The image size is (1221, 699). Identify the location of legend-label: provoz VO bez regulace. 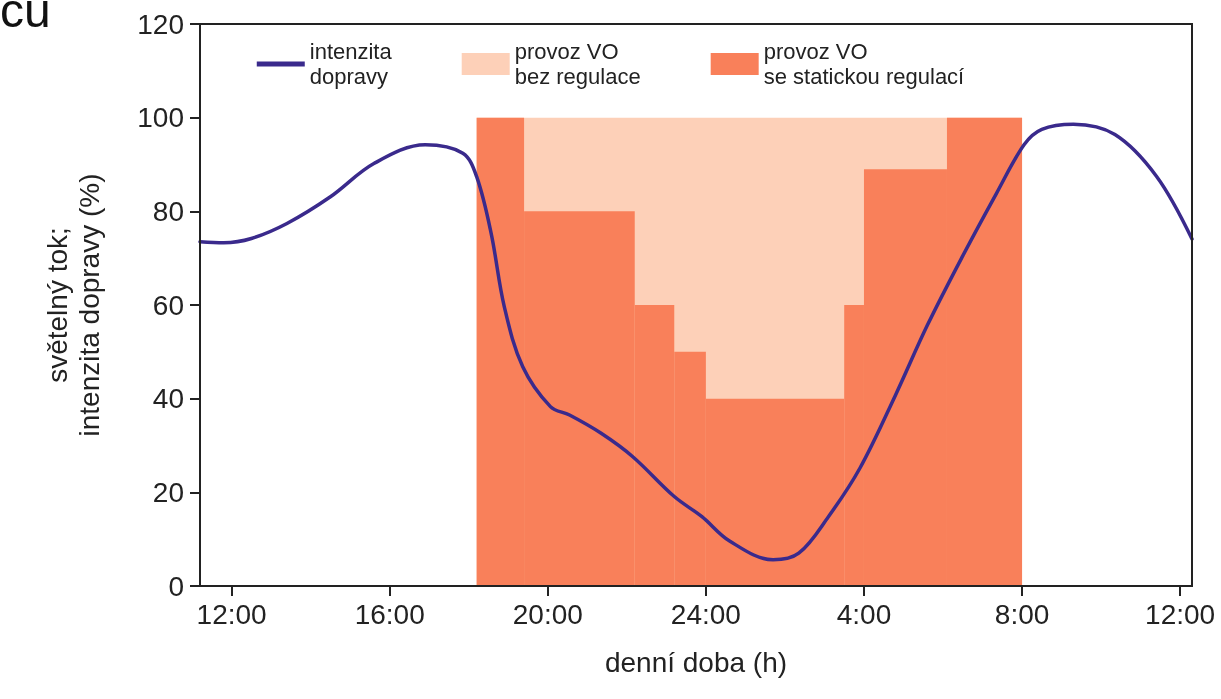
(577, 64).